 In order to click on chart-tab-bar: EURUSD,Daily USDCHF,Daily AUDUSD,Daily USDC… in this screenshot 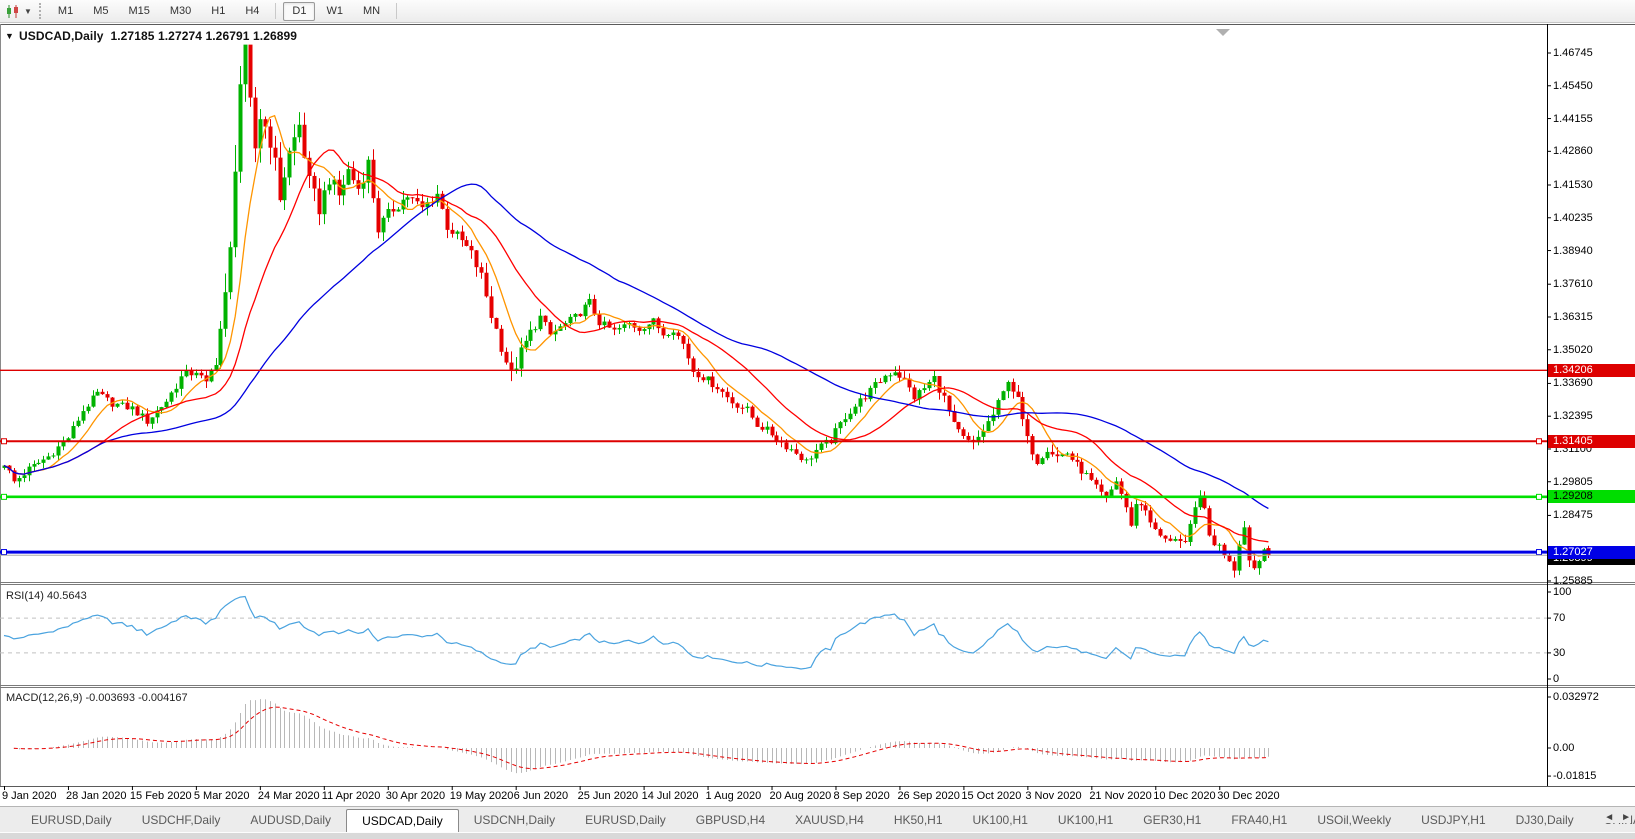, I will do `click(817, 819)`.